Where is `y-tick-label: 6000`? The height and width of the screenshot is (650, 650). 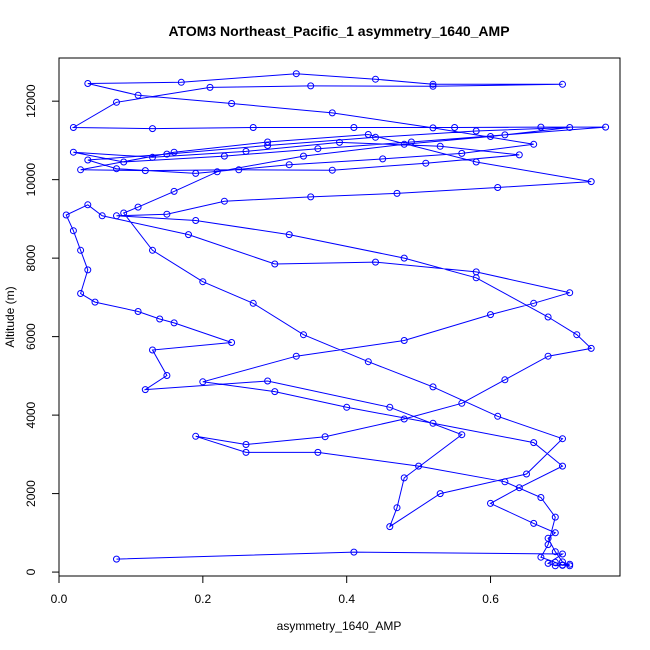 y-tick-label: 6000 is located at coordinates (31, 336).